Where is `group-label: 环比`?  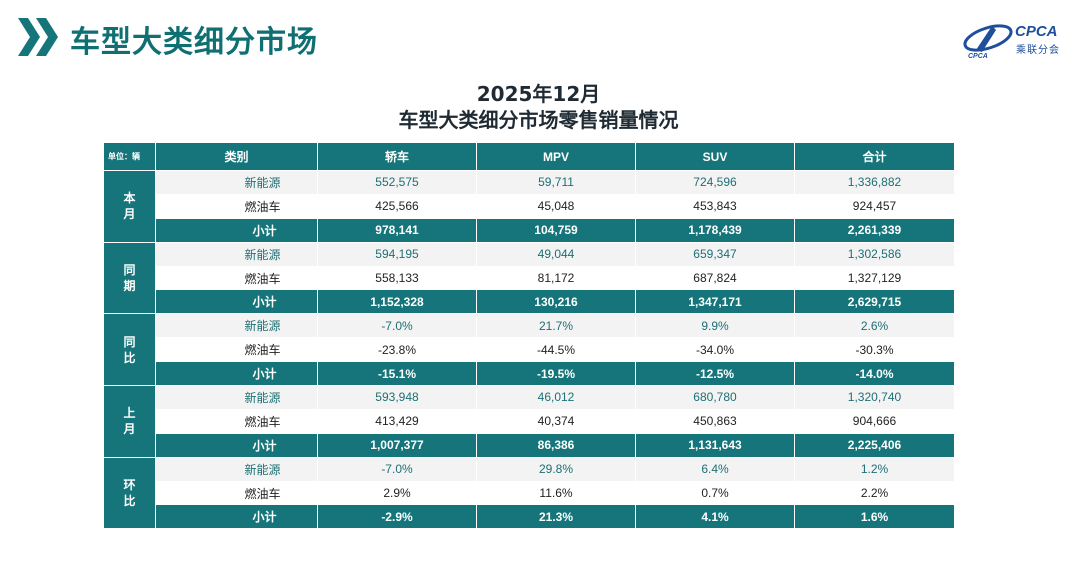 group-label: 环比 is located at coordinates (129, 493).